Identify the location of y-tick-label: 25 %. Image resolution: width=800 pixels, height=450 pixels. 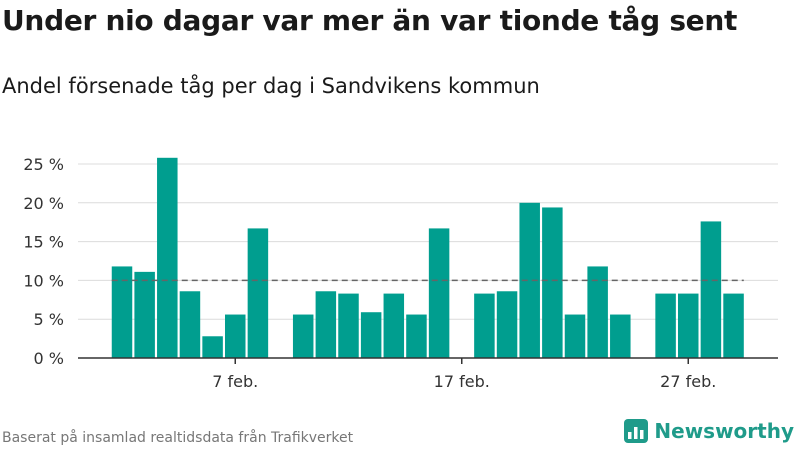
(43, 164).